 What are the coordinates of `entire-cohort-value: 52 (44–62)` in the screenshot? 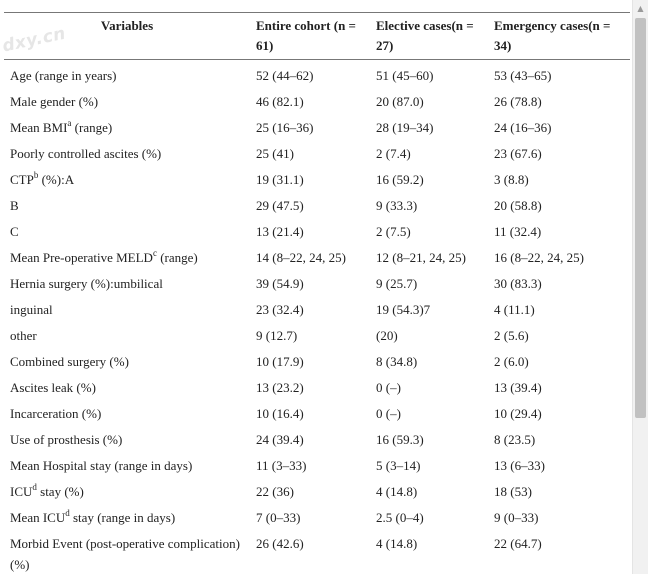 It's located at (285, 75).